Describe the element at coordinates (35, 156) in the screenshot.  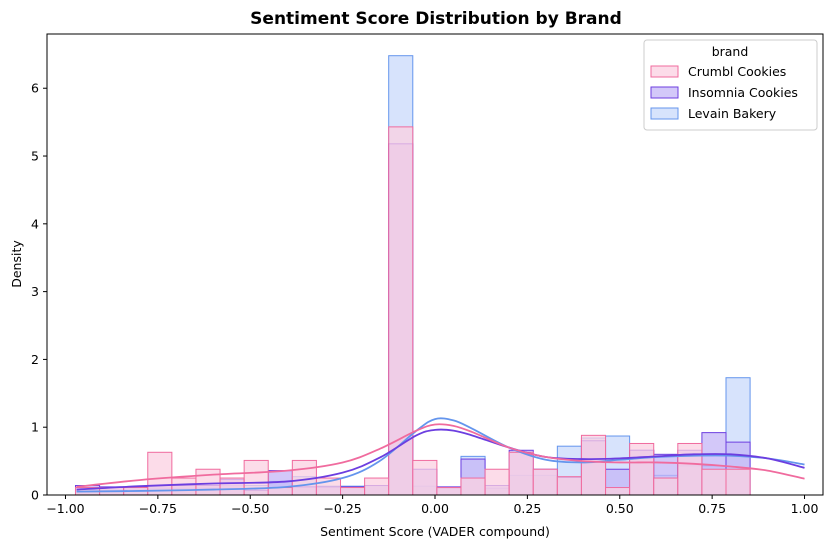
I see `y-tick-label: 5` at that location.